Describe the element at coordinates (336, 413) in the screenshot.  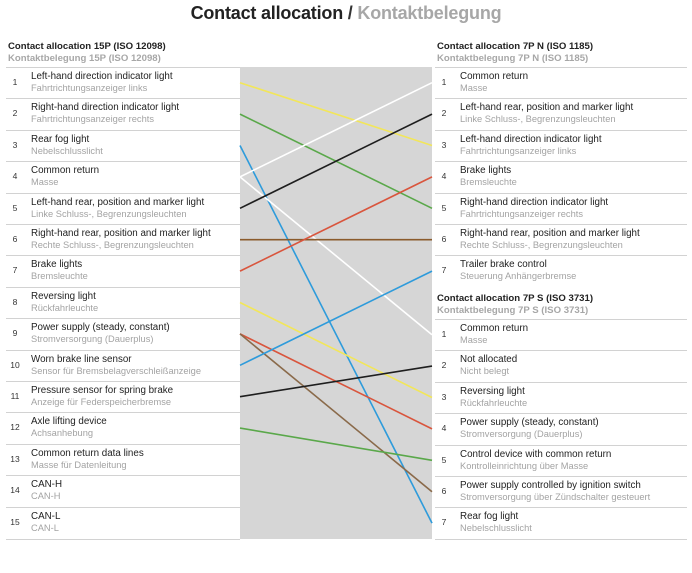
I see `wire-9-to-s6` at that location.